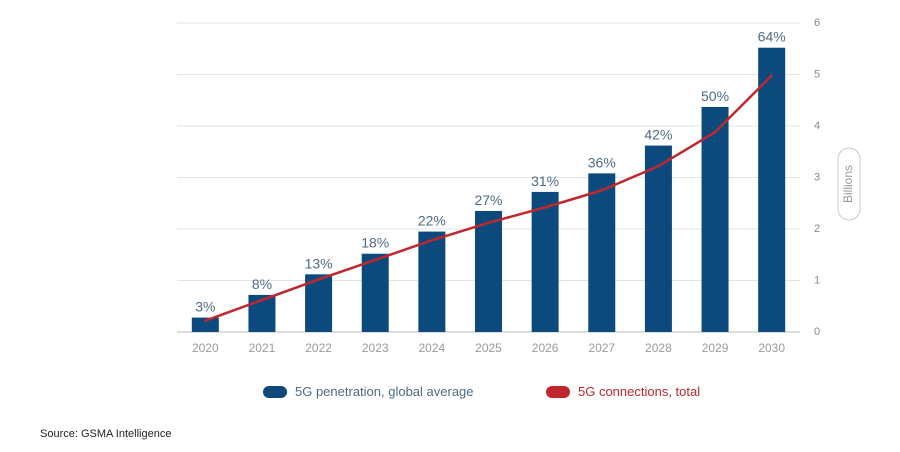 The image size is (900, 452). Describe the element at coordinates (545, 348) in the screenshot. I see `x-tick-label-2026: 2026` at that location.